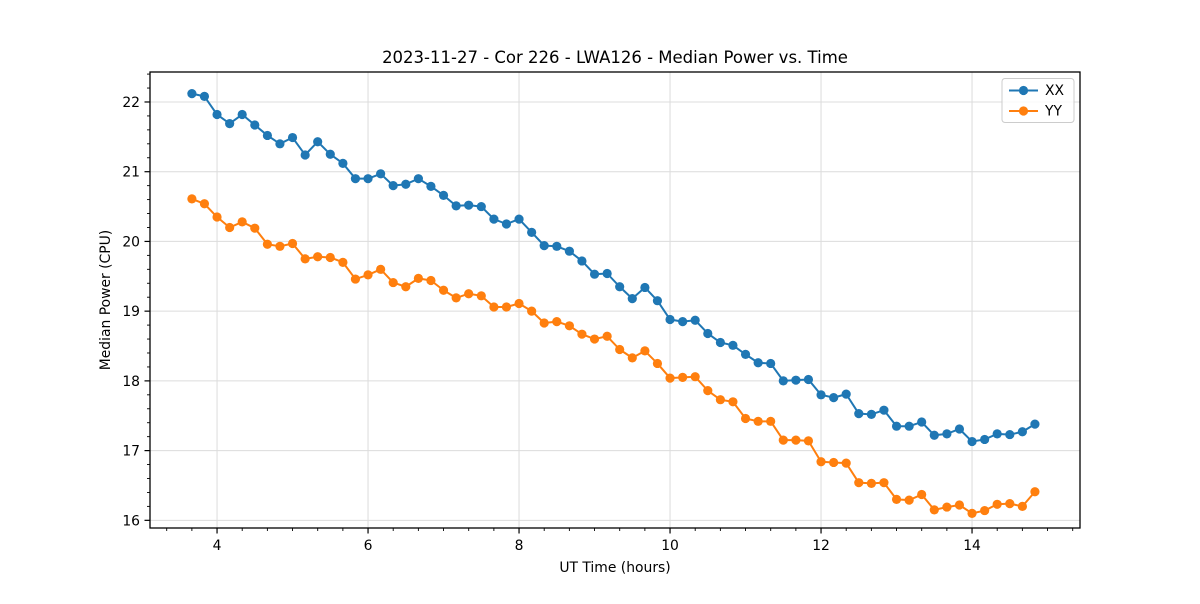 This screenshot has height=604, width=1200. I want to click on x-axis-label: UT Time (hours), so click(614, 568).